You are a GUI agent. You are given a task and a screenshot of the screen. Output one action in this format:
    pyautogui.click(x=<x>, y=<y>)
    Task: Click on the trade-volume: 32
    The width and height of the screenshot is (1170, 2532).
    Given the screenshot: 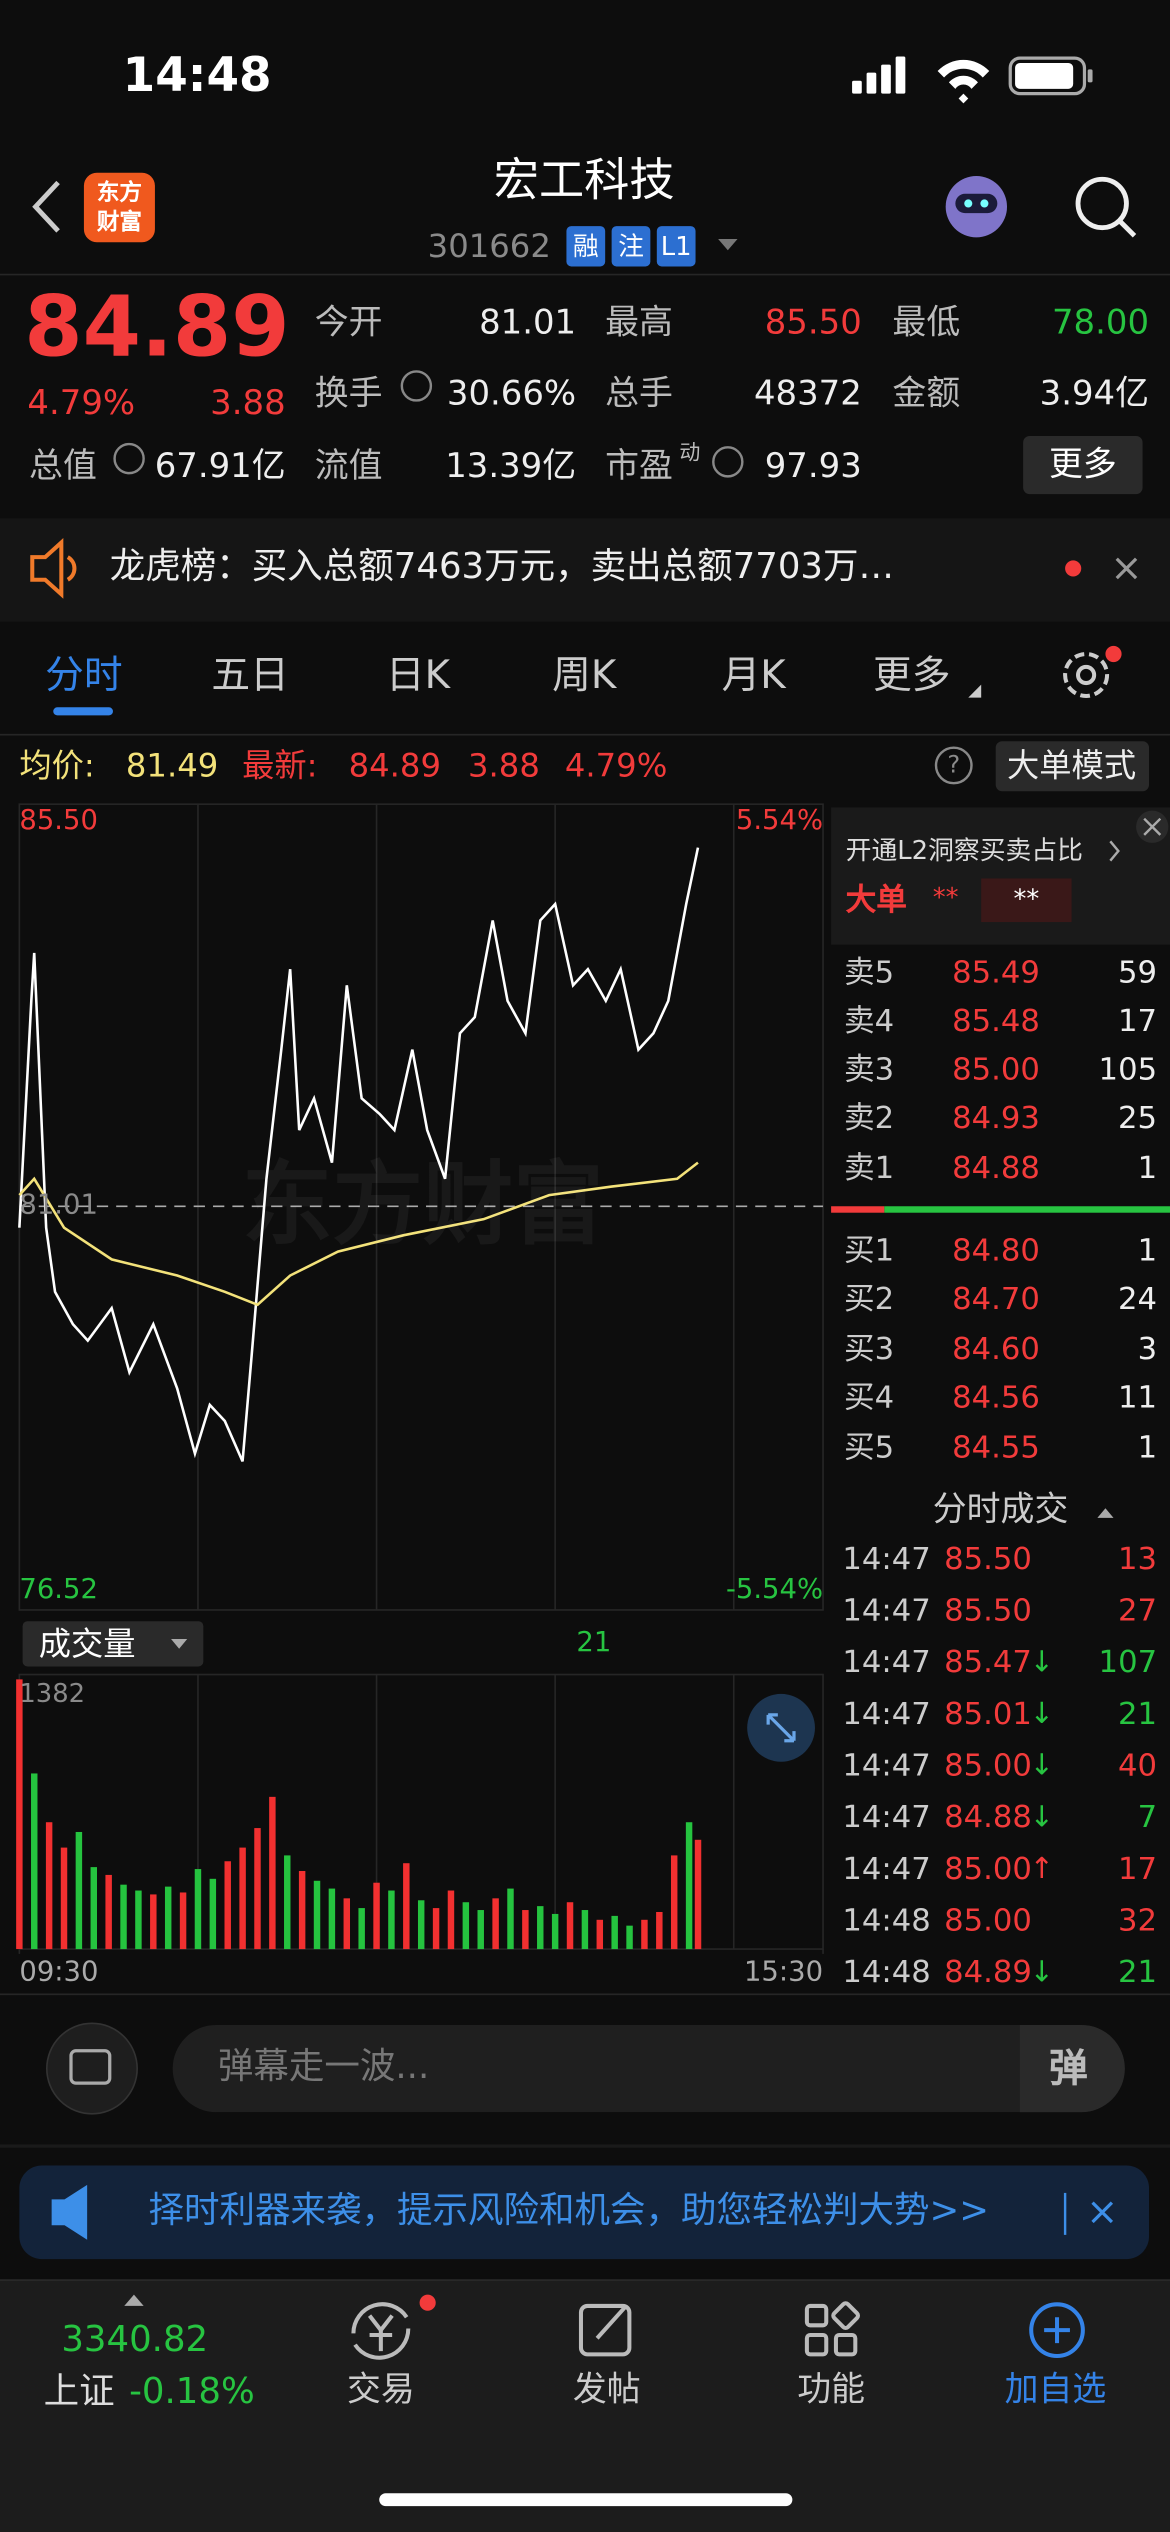 What is the action you would take?
    pyautogui.click(x=1138, y=1921)
    